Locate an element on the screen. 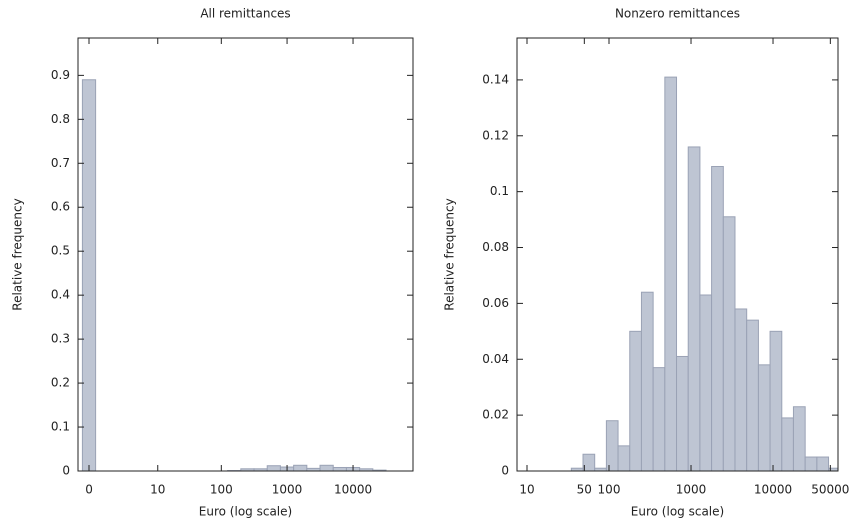 The image size is (860, 532). y-tick-label: 0.06 is located at coordinates (495, 303).